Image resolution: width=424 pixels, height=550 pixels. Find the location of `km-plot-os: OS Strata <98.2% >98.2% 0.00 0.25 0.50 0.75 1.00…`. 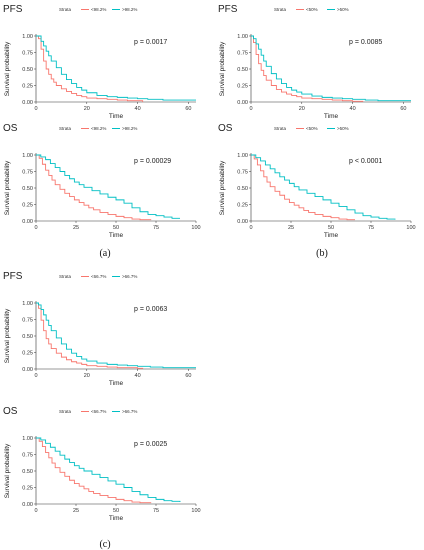

km-plot-os: OS Strata <98.2% >98.2% 0.00 0.25 0.50 0.75 1.00… is located at coordinates (102, 181).